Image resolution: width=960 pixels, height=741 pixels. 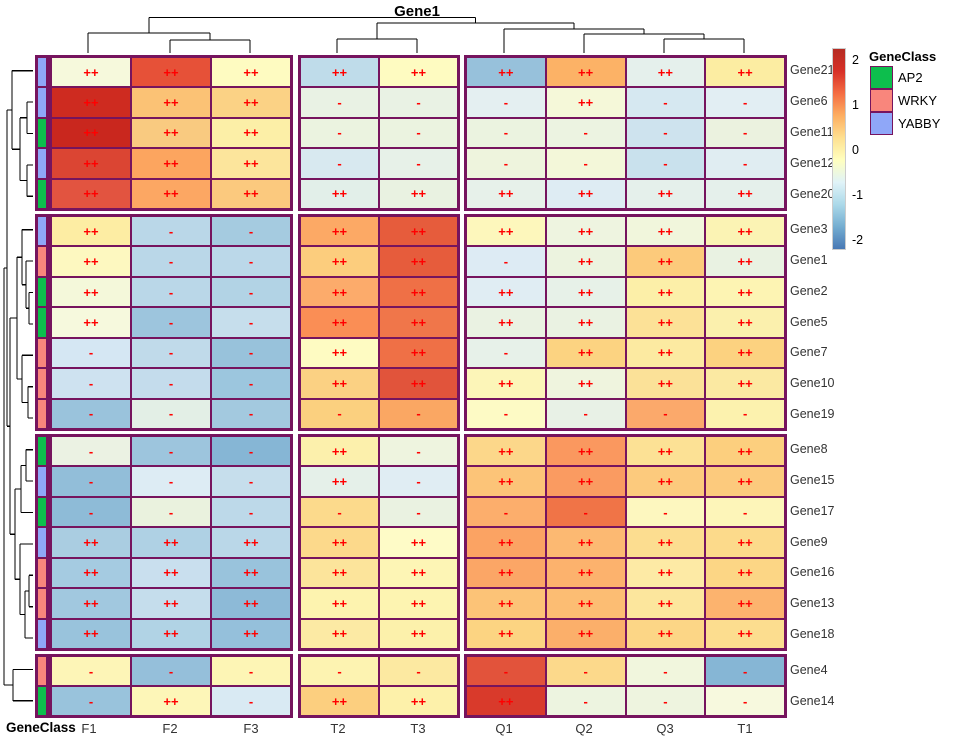 What do you see at coordinates (506, 163) in the screenshot?
I see `heatmap-cell-Gene12-Q1: -` at bounding box center [506, 163].